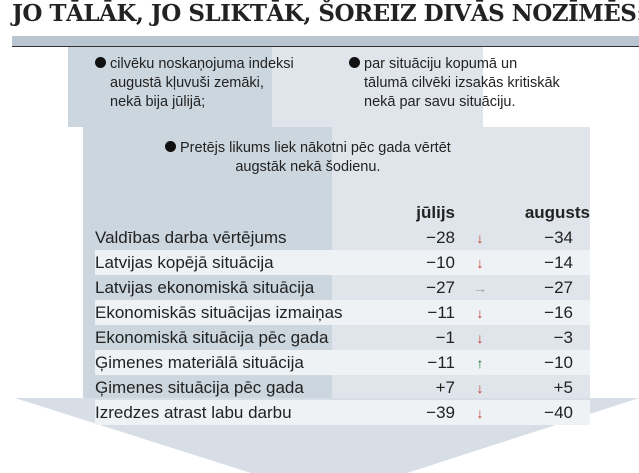  Describe the element at coordinates (342, 212) in the screenshot. I see `table-header: jūlijs augusts` at that location.